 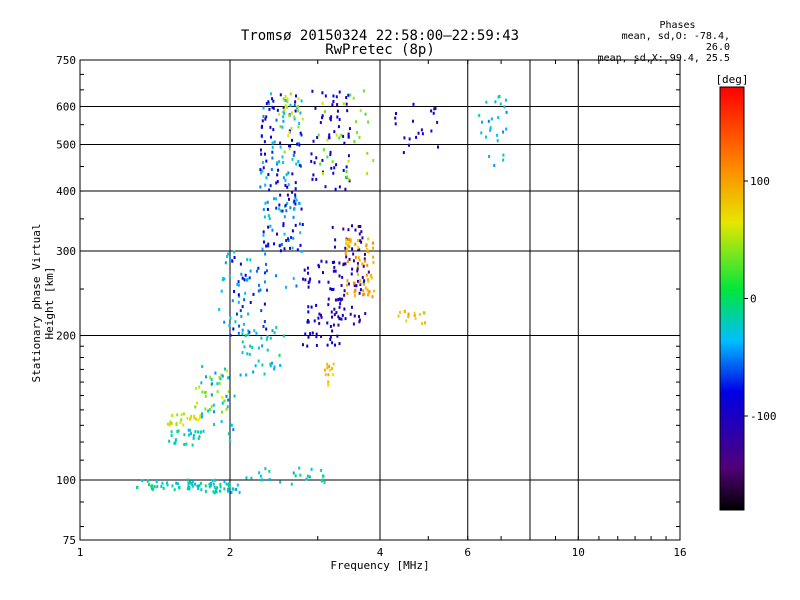 I want to click on colorbar-tick-label: 0, so click(x=753, y=299).